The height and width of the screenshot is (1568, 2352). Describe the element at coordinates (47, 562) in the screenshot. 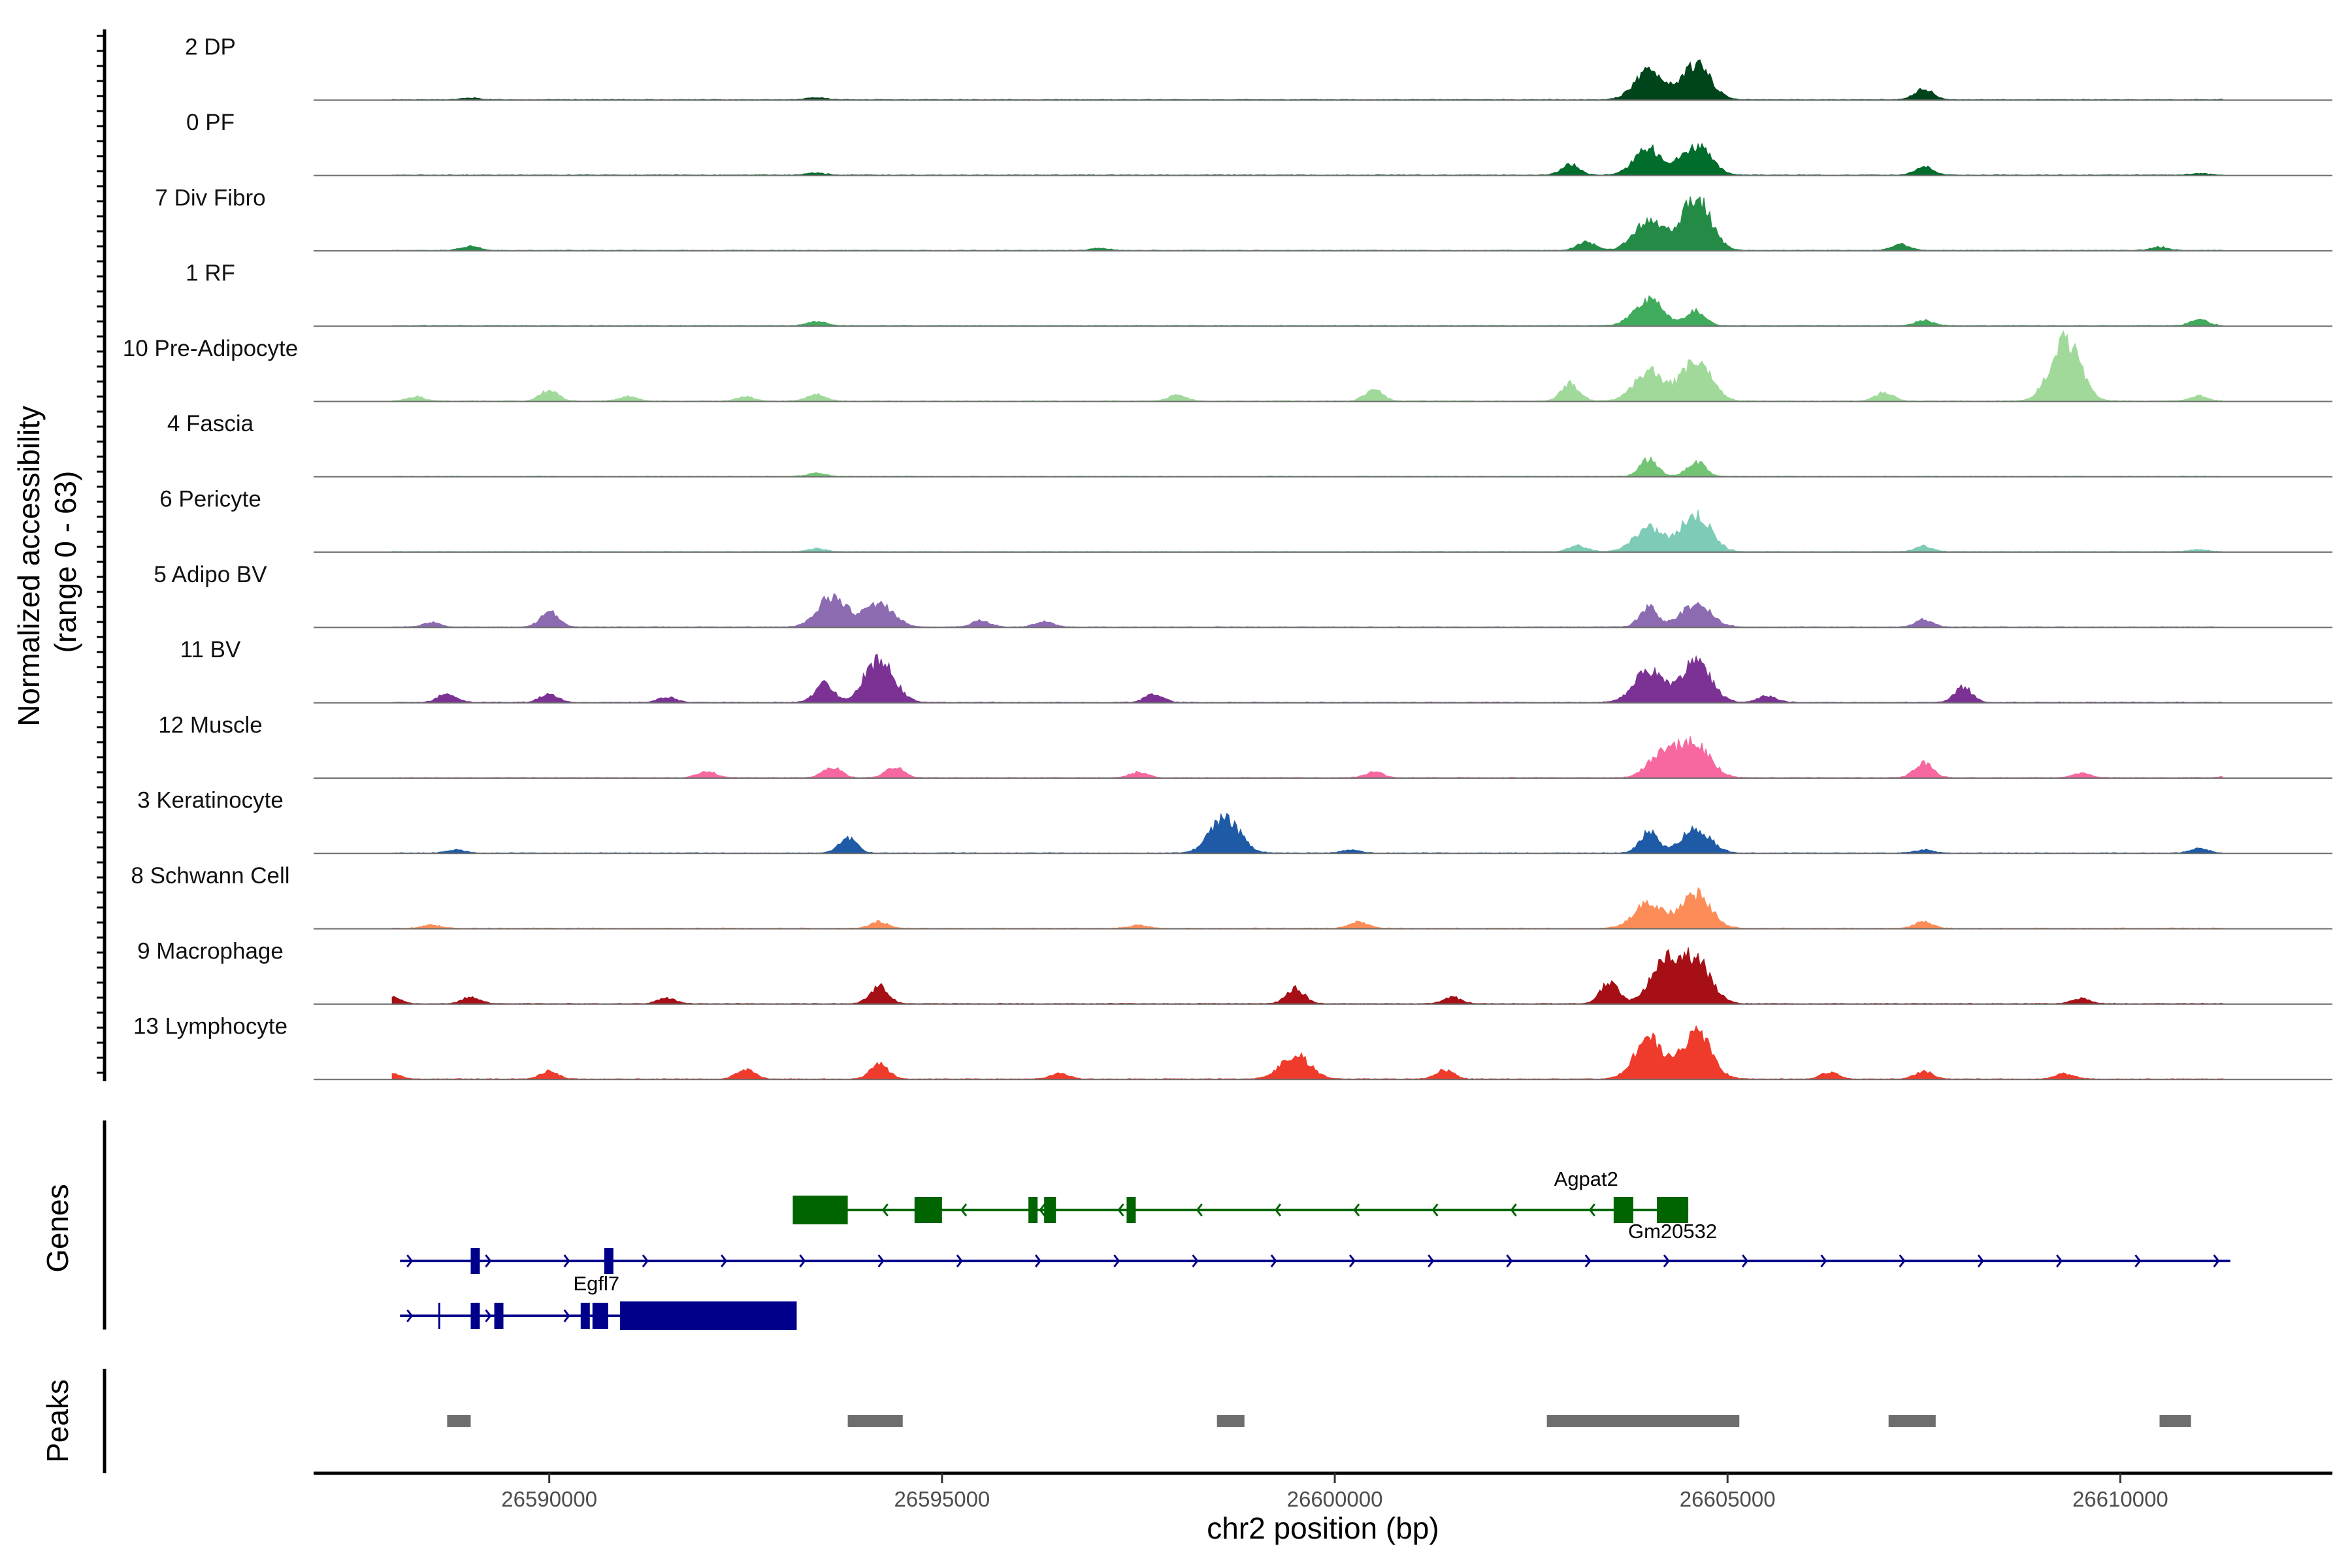

I see `y-axis-title: Normalized accessibility (range 0 - 63)` at that location.